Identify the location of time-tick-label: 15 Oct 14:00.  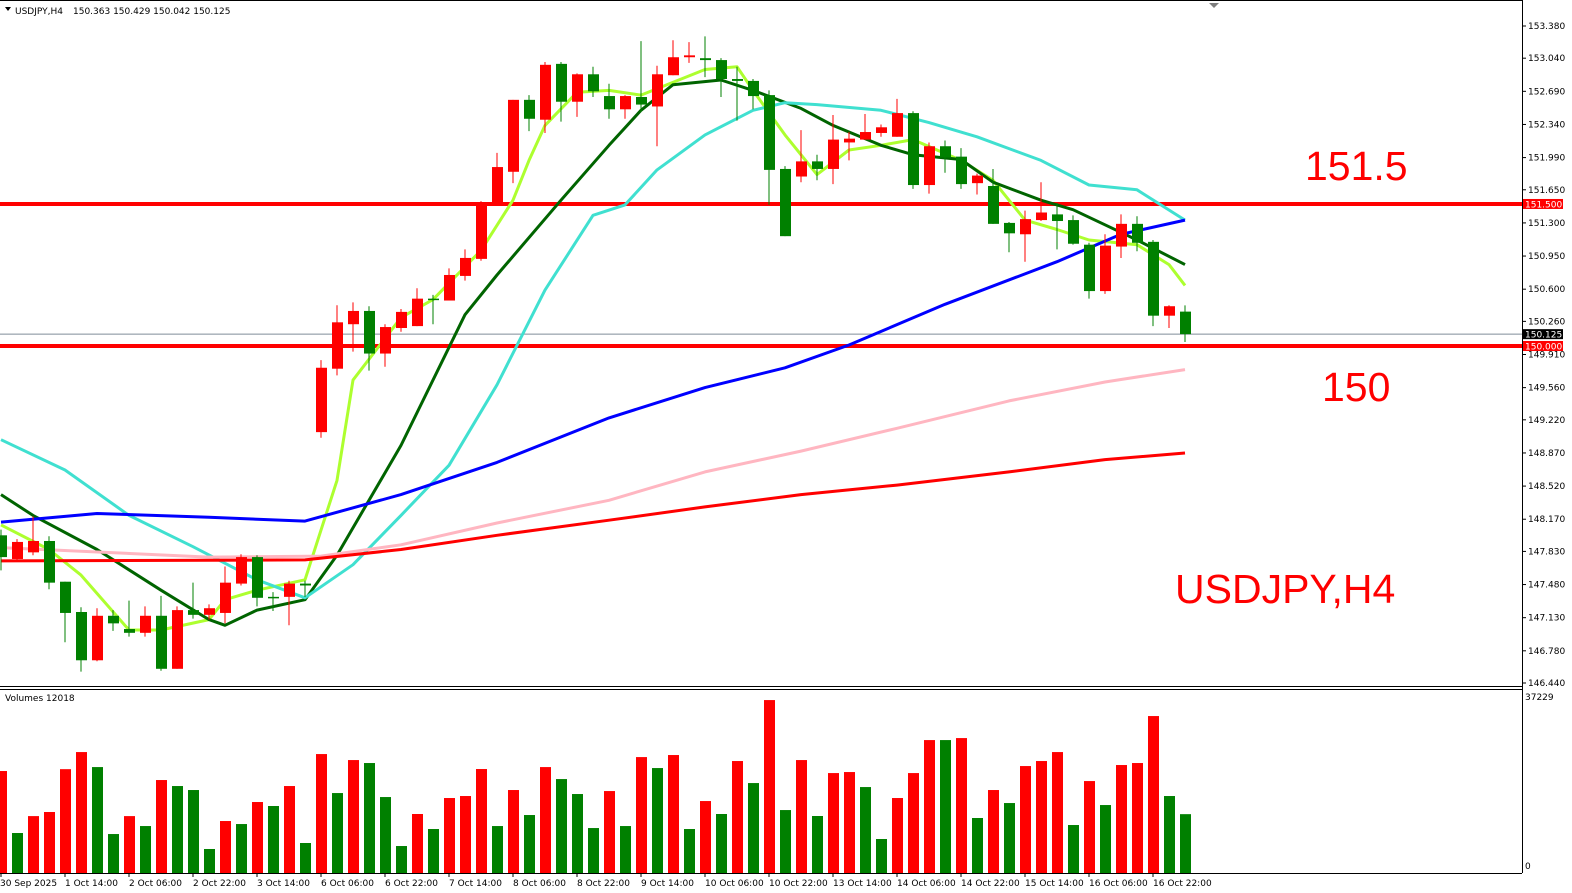
(1054, 884).